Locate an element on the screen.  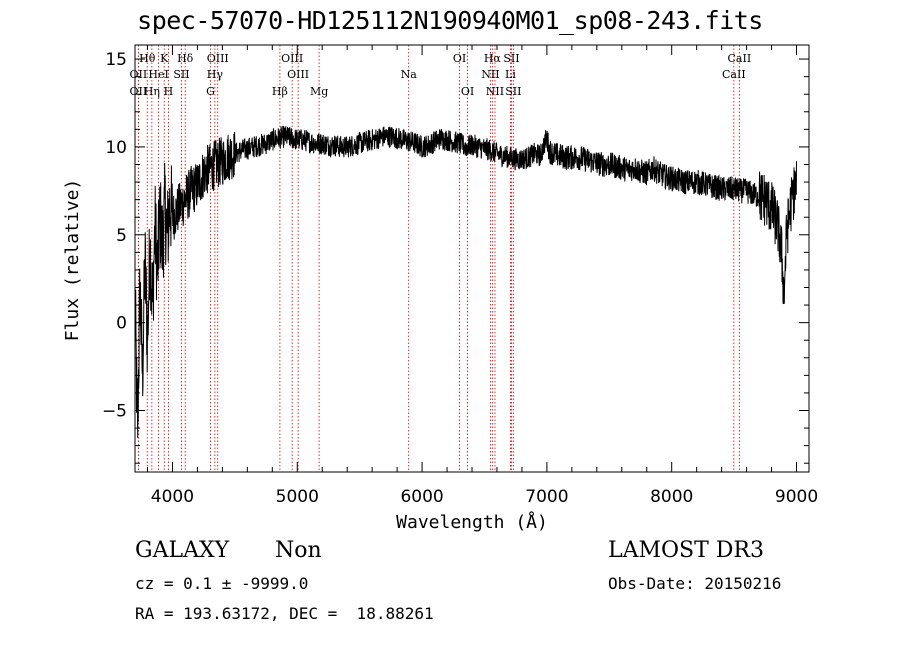
y-tick-label: 10 is located at coordinates (116, 148).